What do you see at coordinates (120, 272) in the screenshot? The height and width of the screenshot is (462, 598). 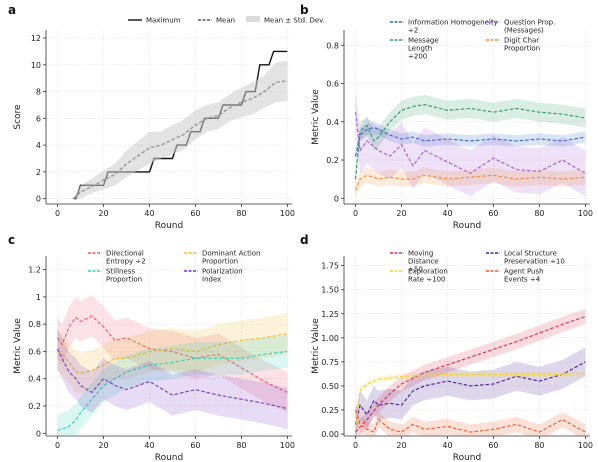 I see `legend-label-line: Stillness` at bounding box center [120, 272].